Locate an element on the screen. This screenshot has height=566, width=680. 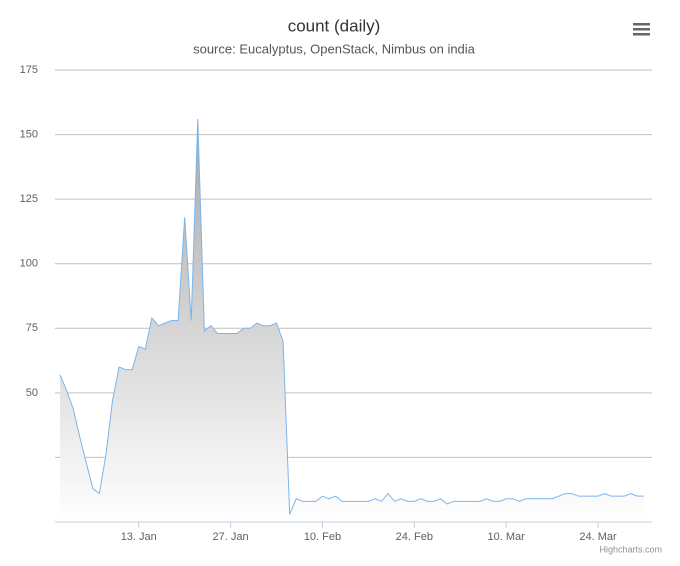
x-tick-label: 13. Jan is located at coordinates (139, 537).